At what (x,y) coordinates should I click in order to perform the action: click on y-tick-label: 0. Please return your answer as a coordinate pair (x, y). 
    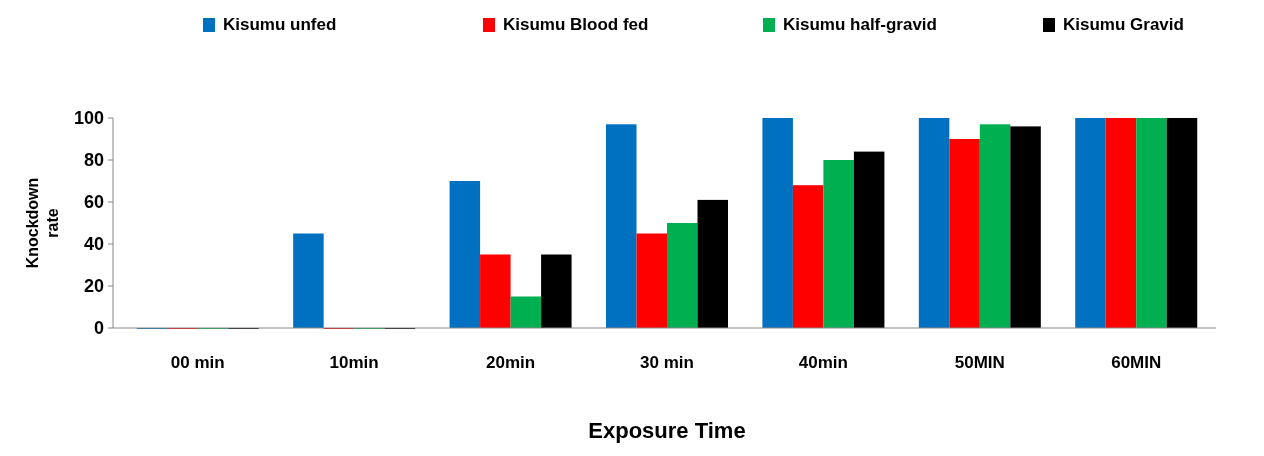
    Looking at the image, I should click on (98, 328).